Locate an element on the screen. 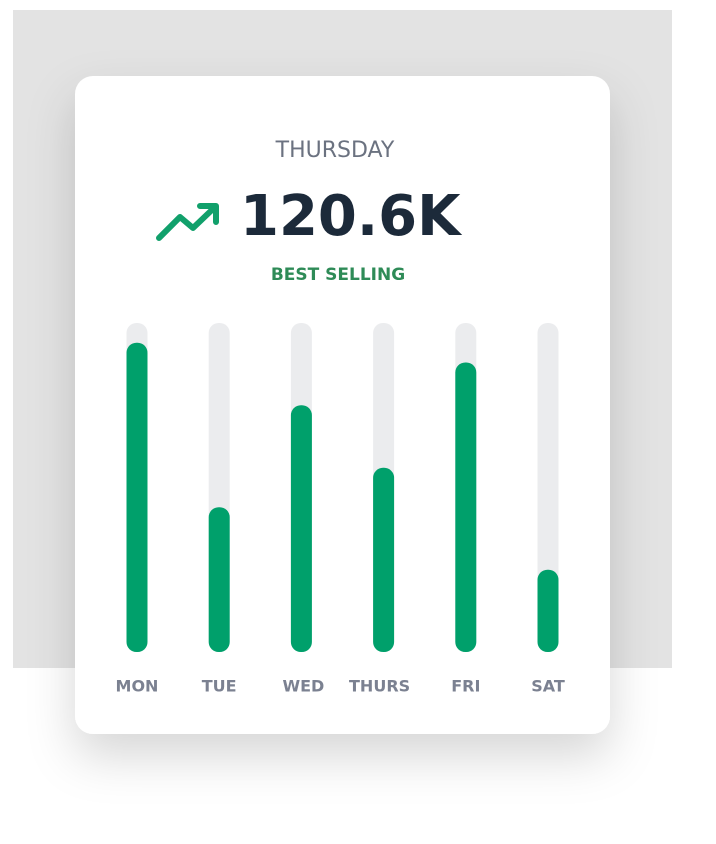  x-tick-label: TUE is located at coordinates (219, 686).